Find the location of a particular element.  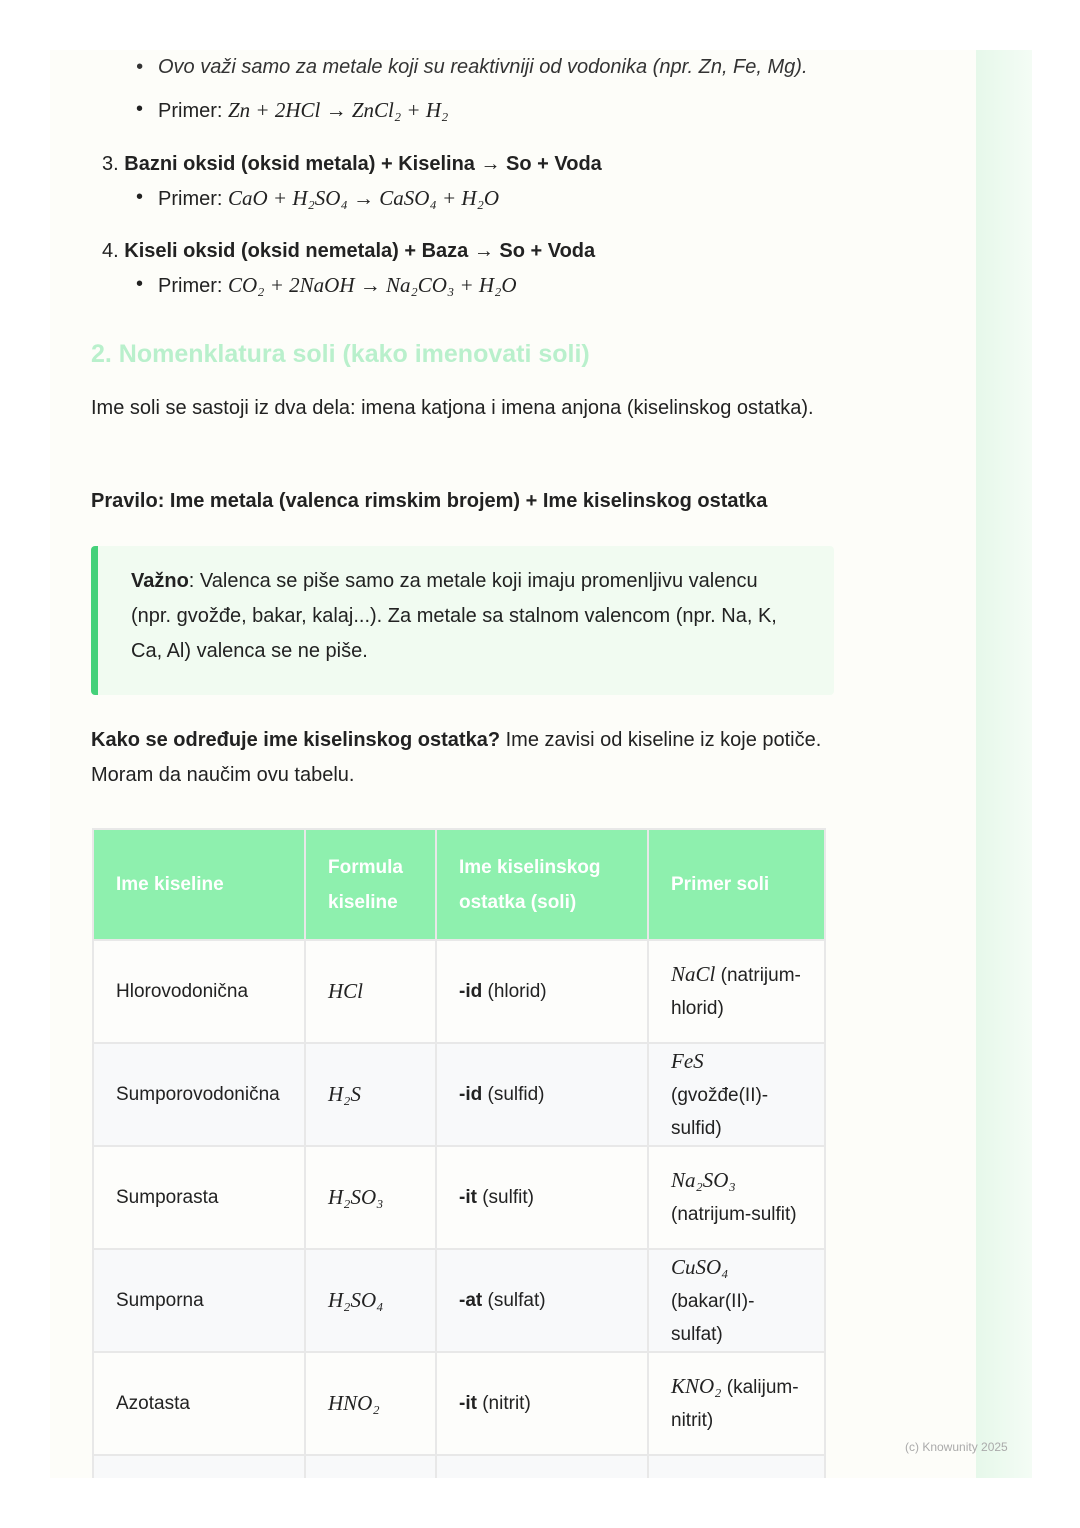

col-header: Ime kiselinskog ostatka (soli) is located at coordinates (542, 884).